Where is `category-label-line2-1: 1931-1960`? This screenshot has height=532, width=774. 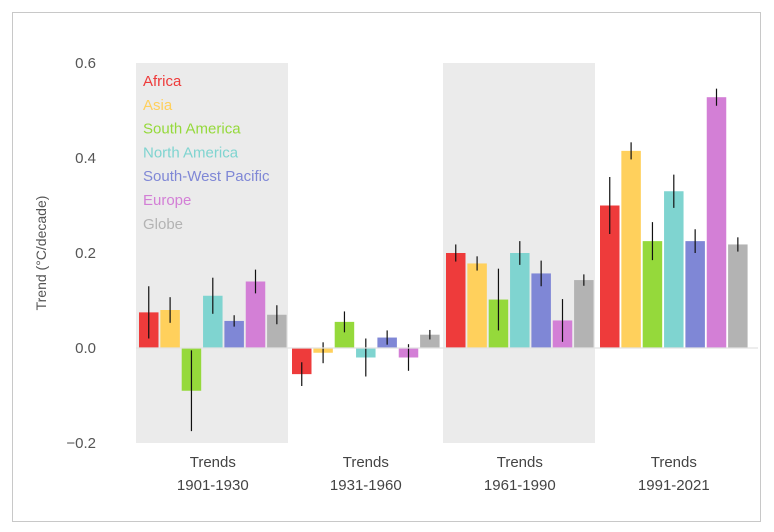 category-label-line2-1: 1931-1960 is located at coordinates (366, 485).